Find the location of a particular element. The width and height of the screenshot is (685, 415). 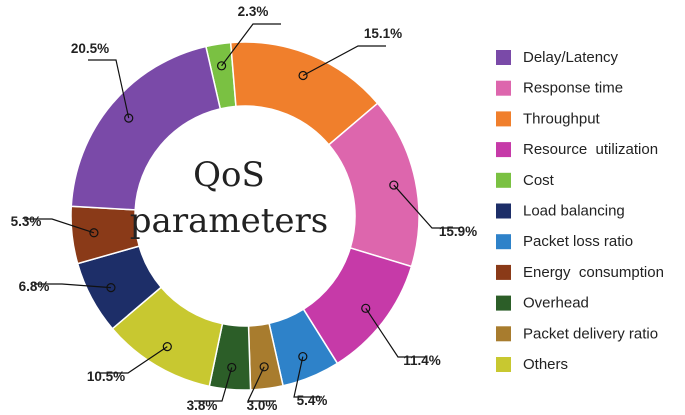

legend-swatch-delay-latency is located at coordinates (503, 57).